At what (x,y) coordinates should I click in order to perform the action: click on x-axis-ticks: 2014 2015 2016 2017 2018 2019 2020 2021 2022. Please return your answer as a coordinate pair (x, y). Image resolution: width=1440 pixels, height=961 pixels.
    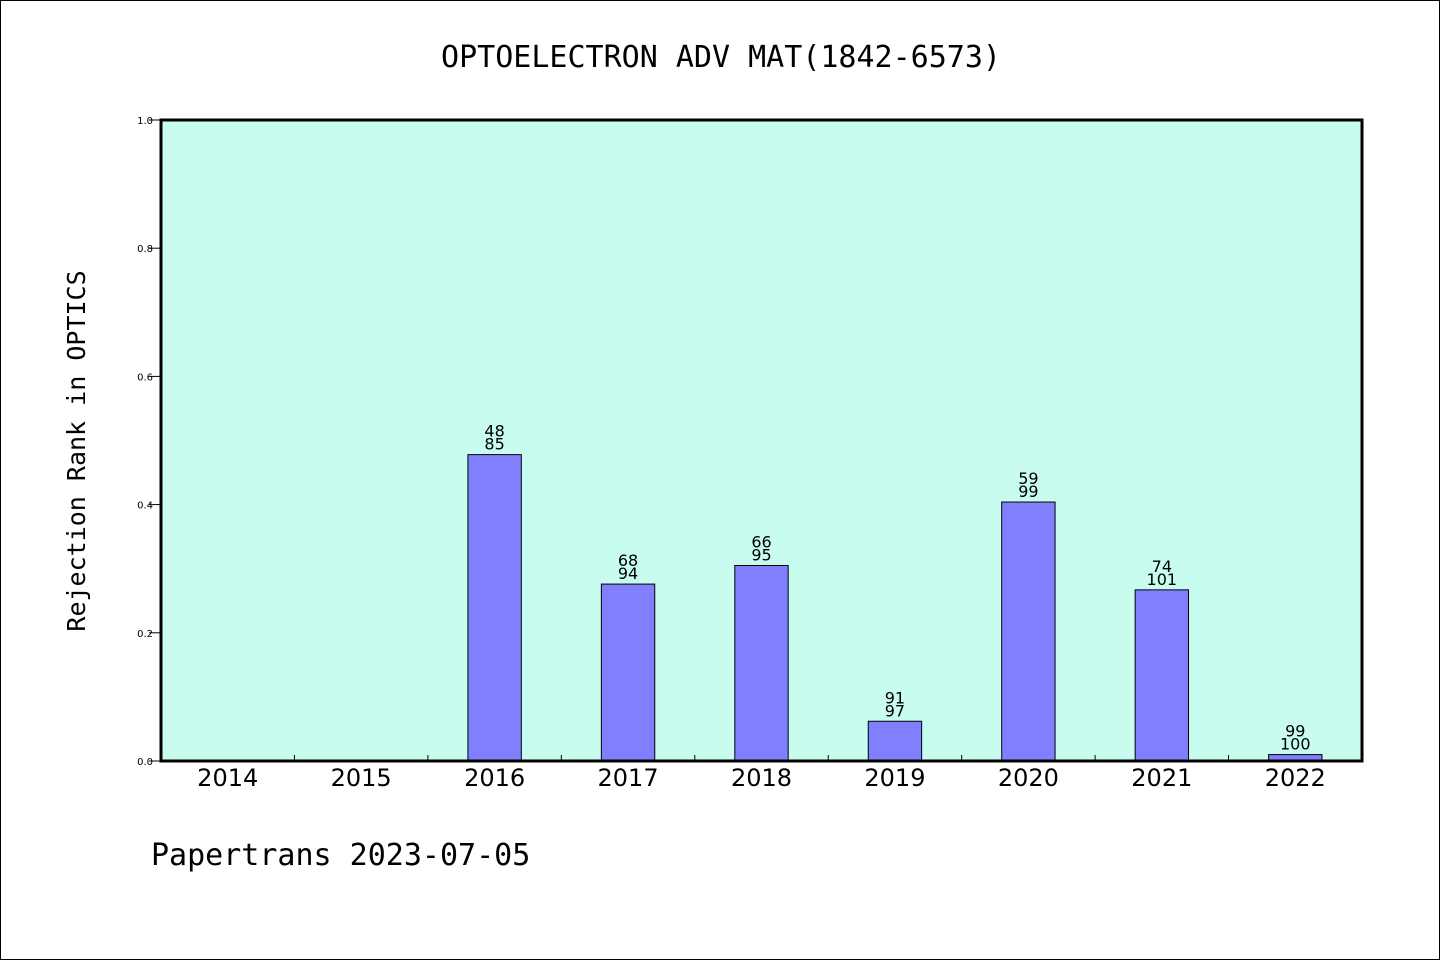
    Looking at the image, I should click on (761, 773).